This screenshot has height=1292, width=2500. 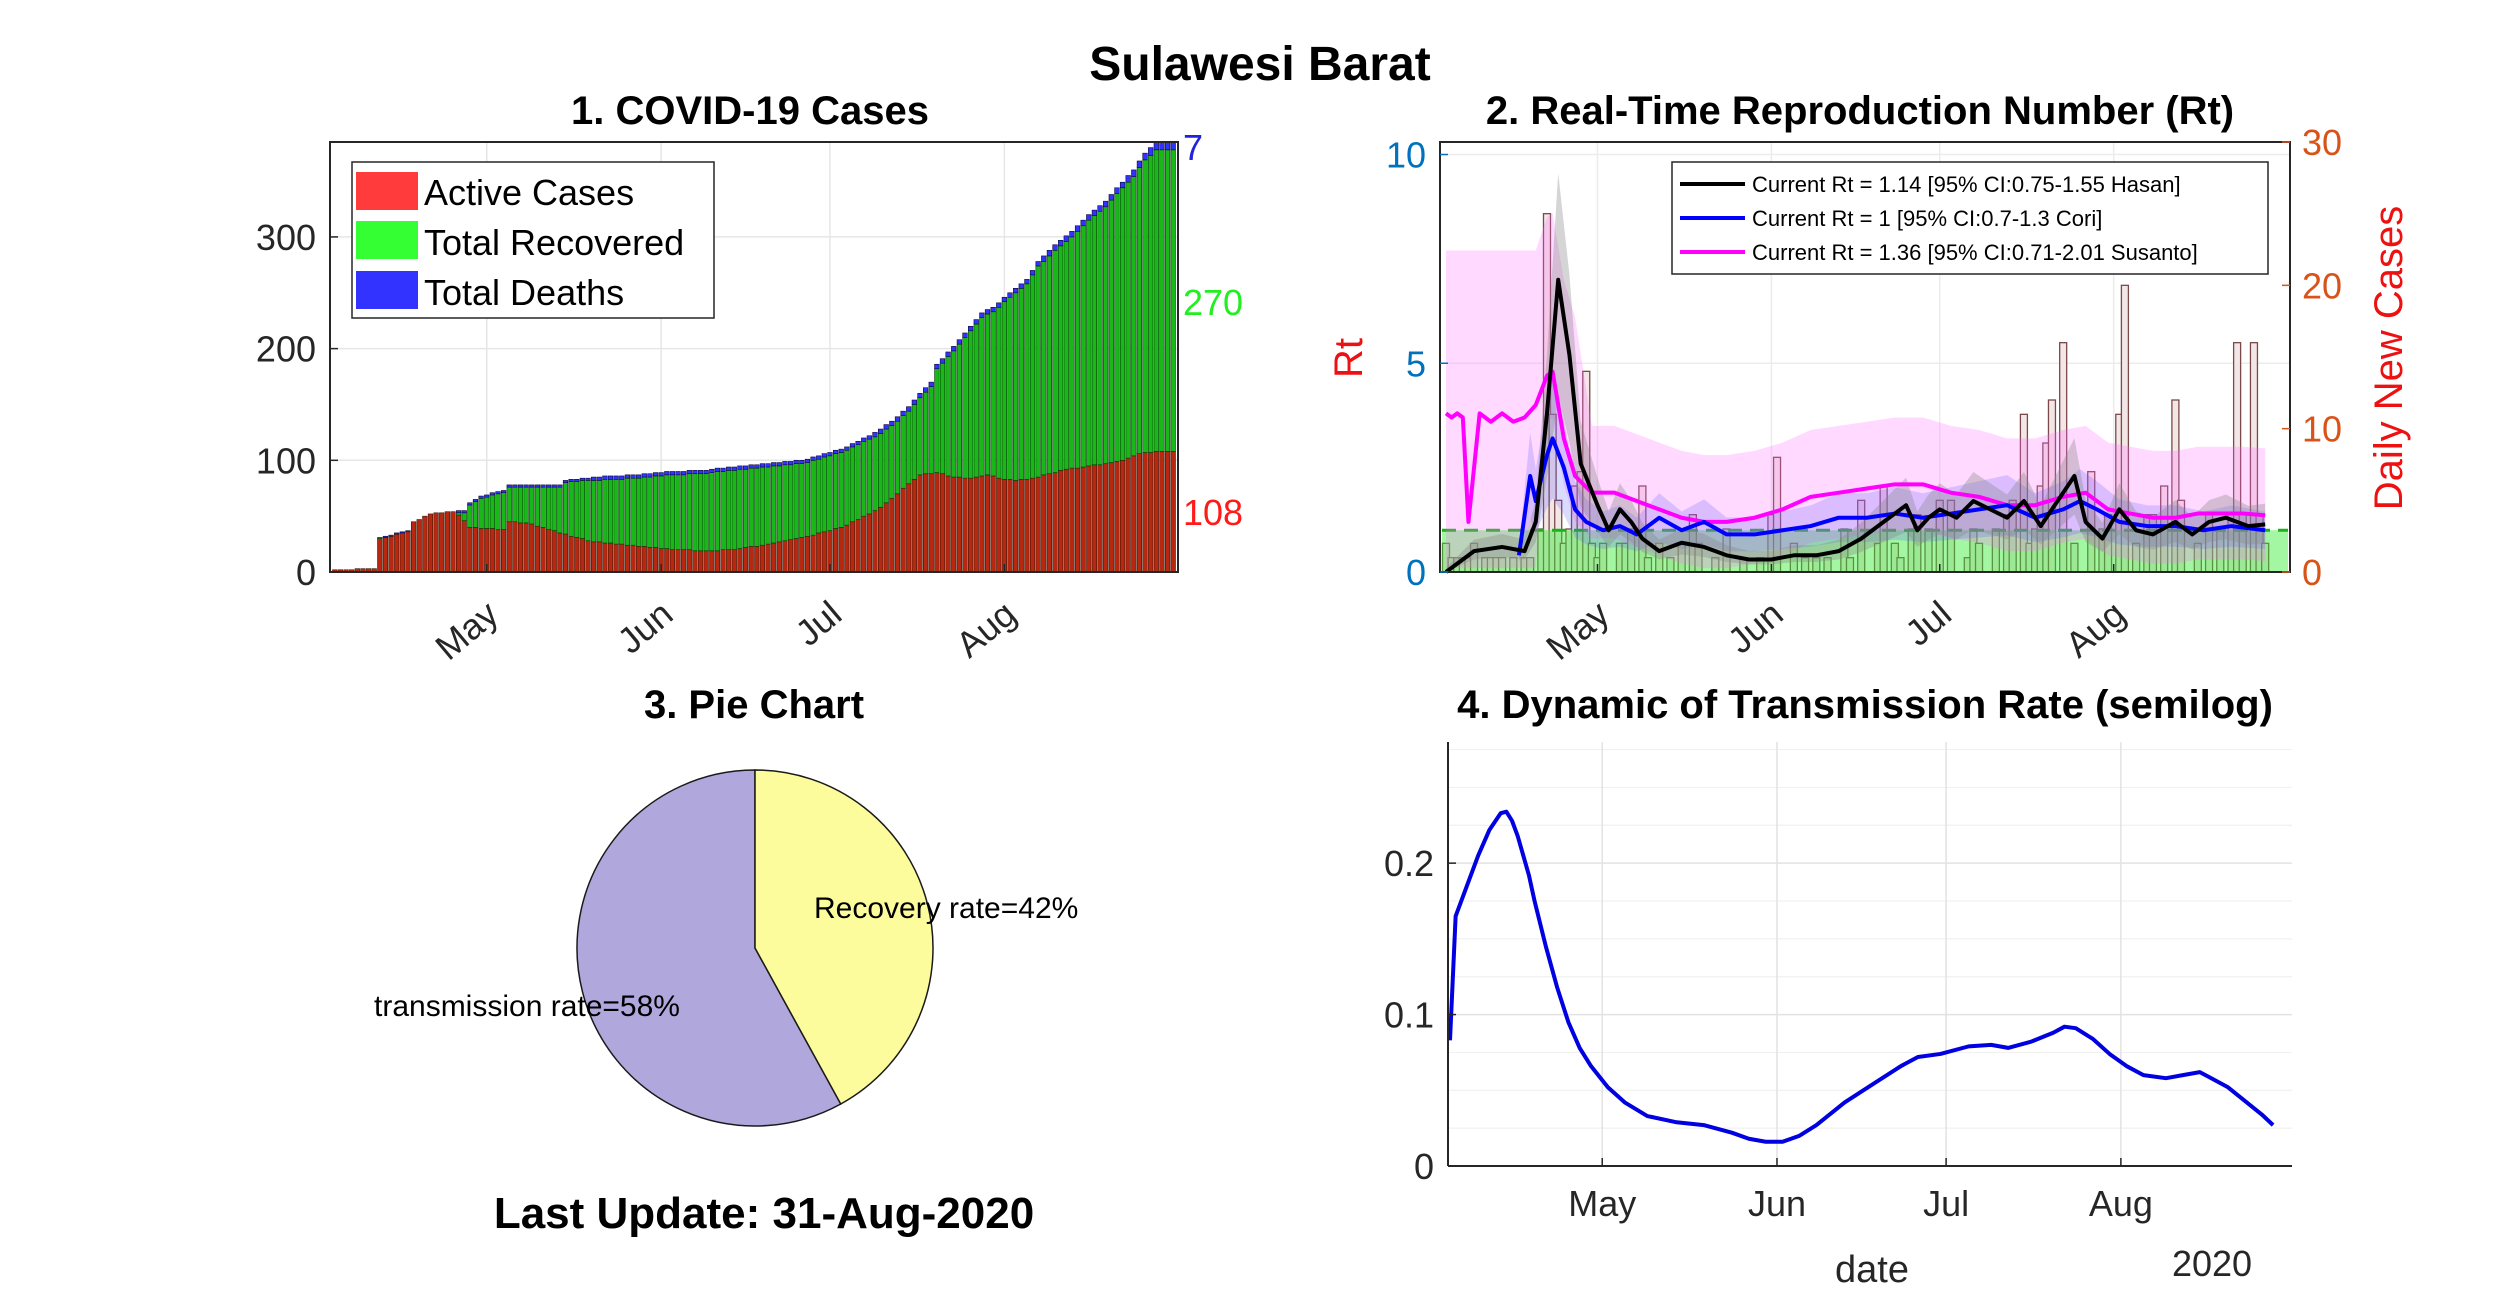 I want to click on trans-xtick-label: May, so click(x=1602, y=1203).